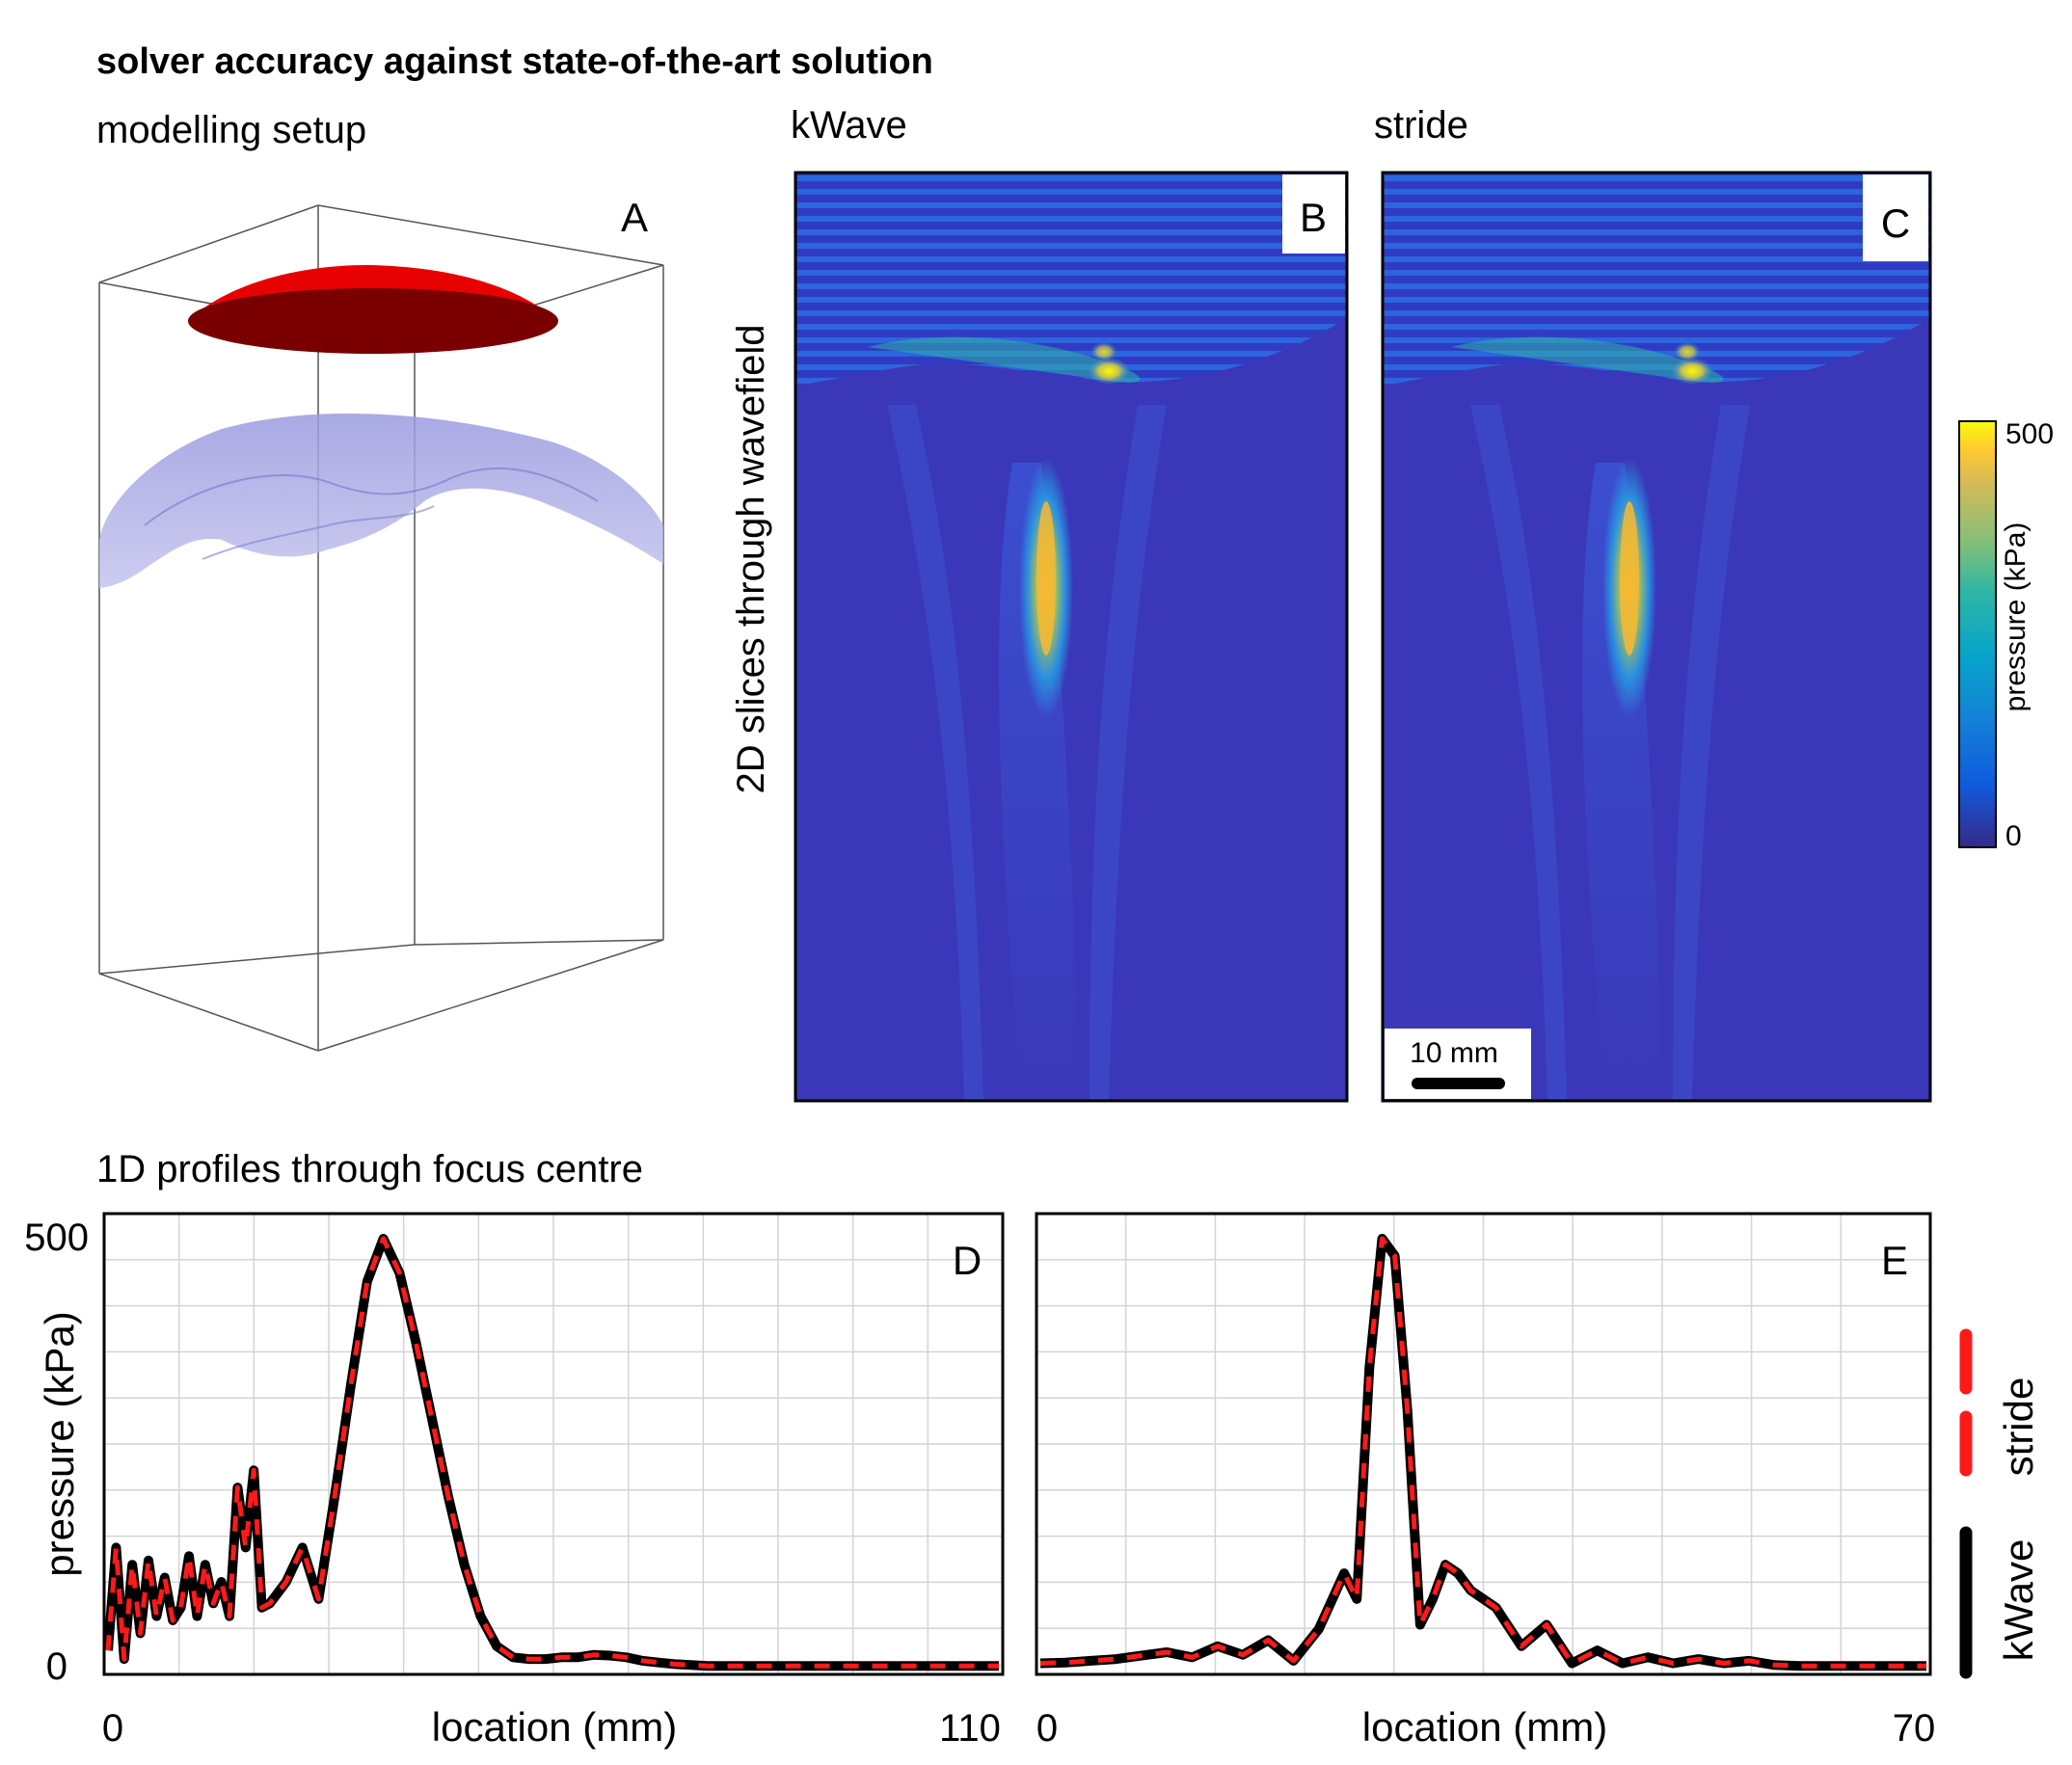 The image size is (2072, 1765). Describe the element at coordinates (2018, 1427) in the screenshot. I see `legend-stride-label: stride` at that location.